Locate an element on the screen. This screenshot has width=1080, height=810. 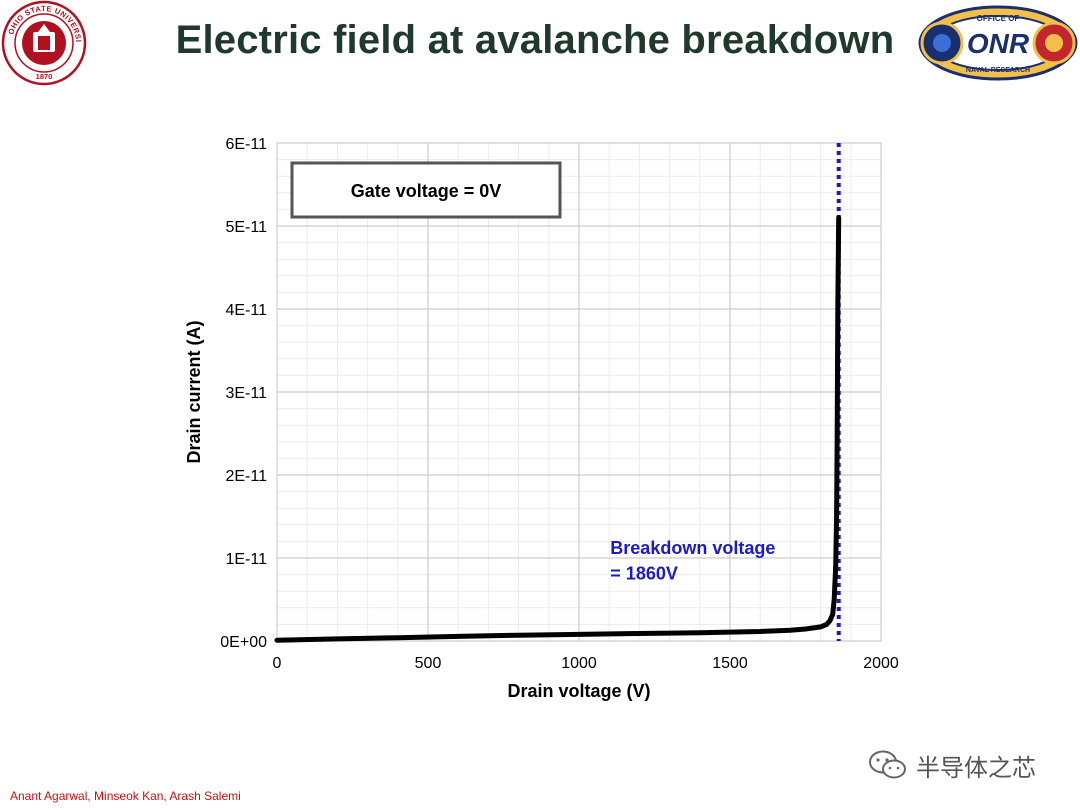
x-tick-label: 2000 is located at coordinates (881, 663).